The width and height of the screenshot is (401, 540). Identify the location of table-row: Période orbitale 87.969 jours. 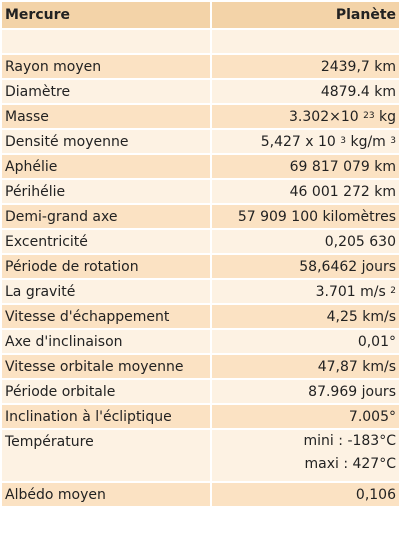
(200, 391).